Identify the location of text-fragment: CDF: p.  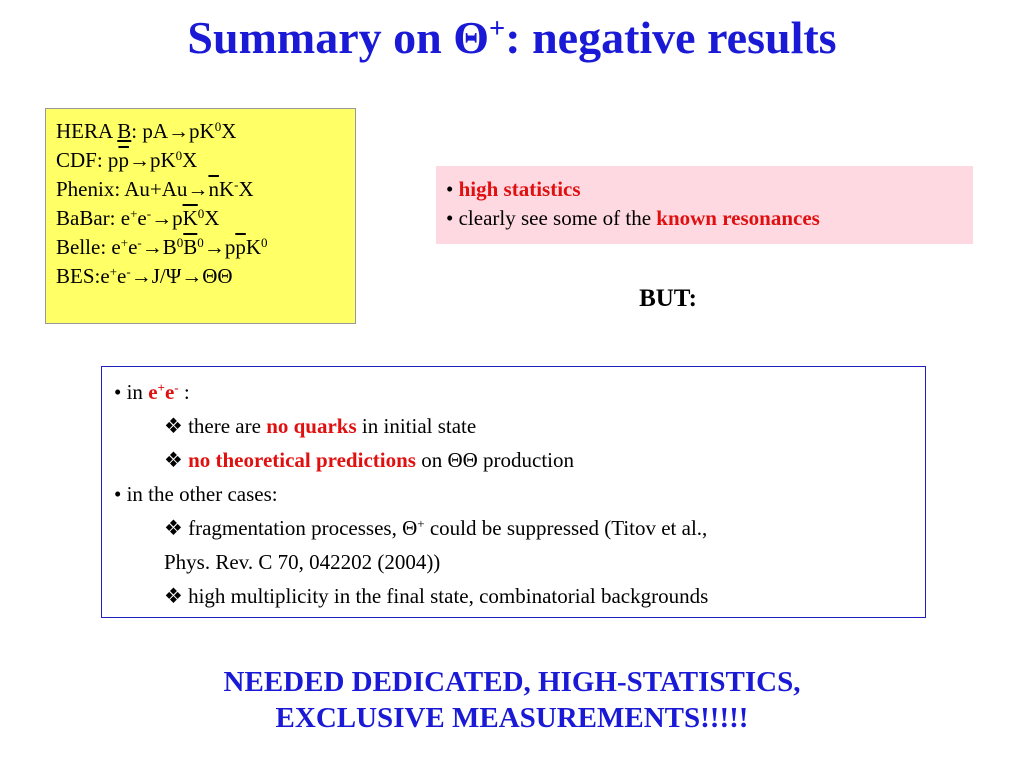
(87, 160).